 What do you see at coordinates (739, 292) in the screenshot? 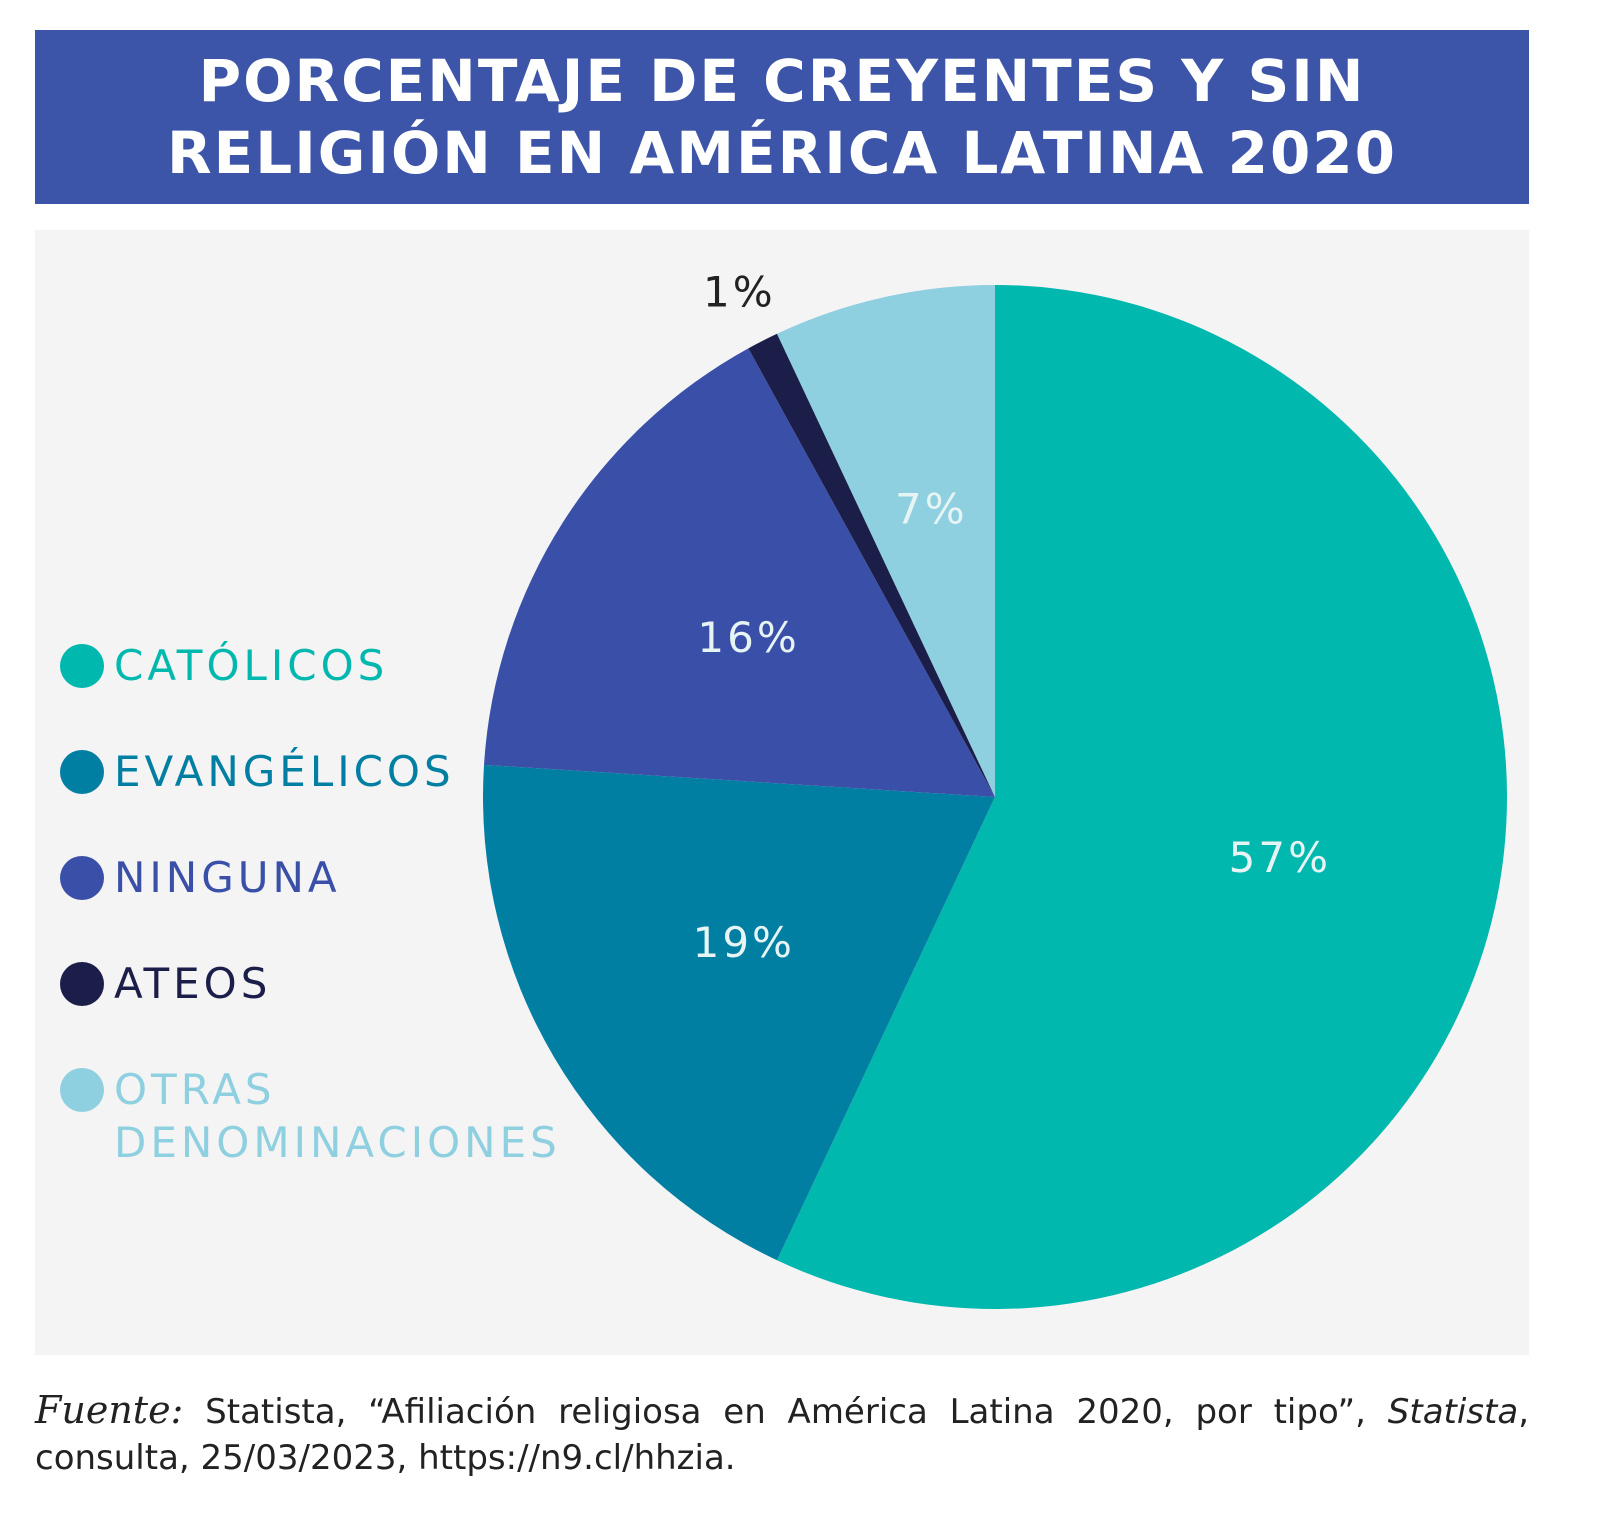
I see `data-label: 1%` at bounding box center [739, 292].